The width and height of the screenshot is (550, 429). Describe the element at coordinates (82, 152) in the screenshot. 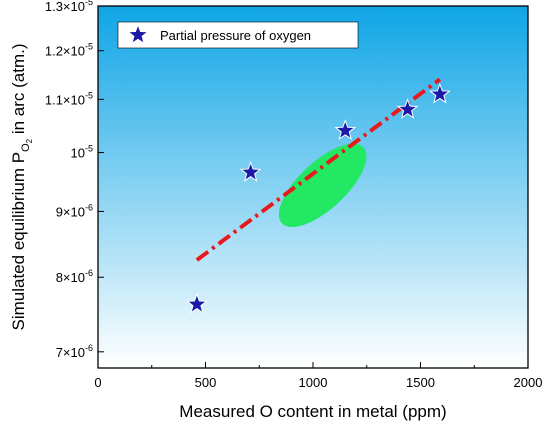

I see `y-tick-label: 10-5` at that location.